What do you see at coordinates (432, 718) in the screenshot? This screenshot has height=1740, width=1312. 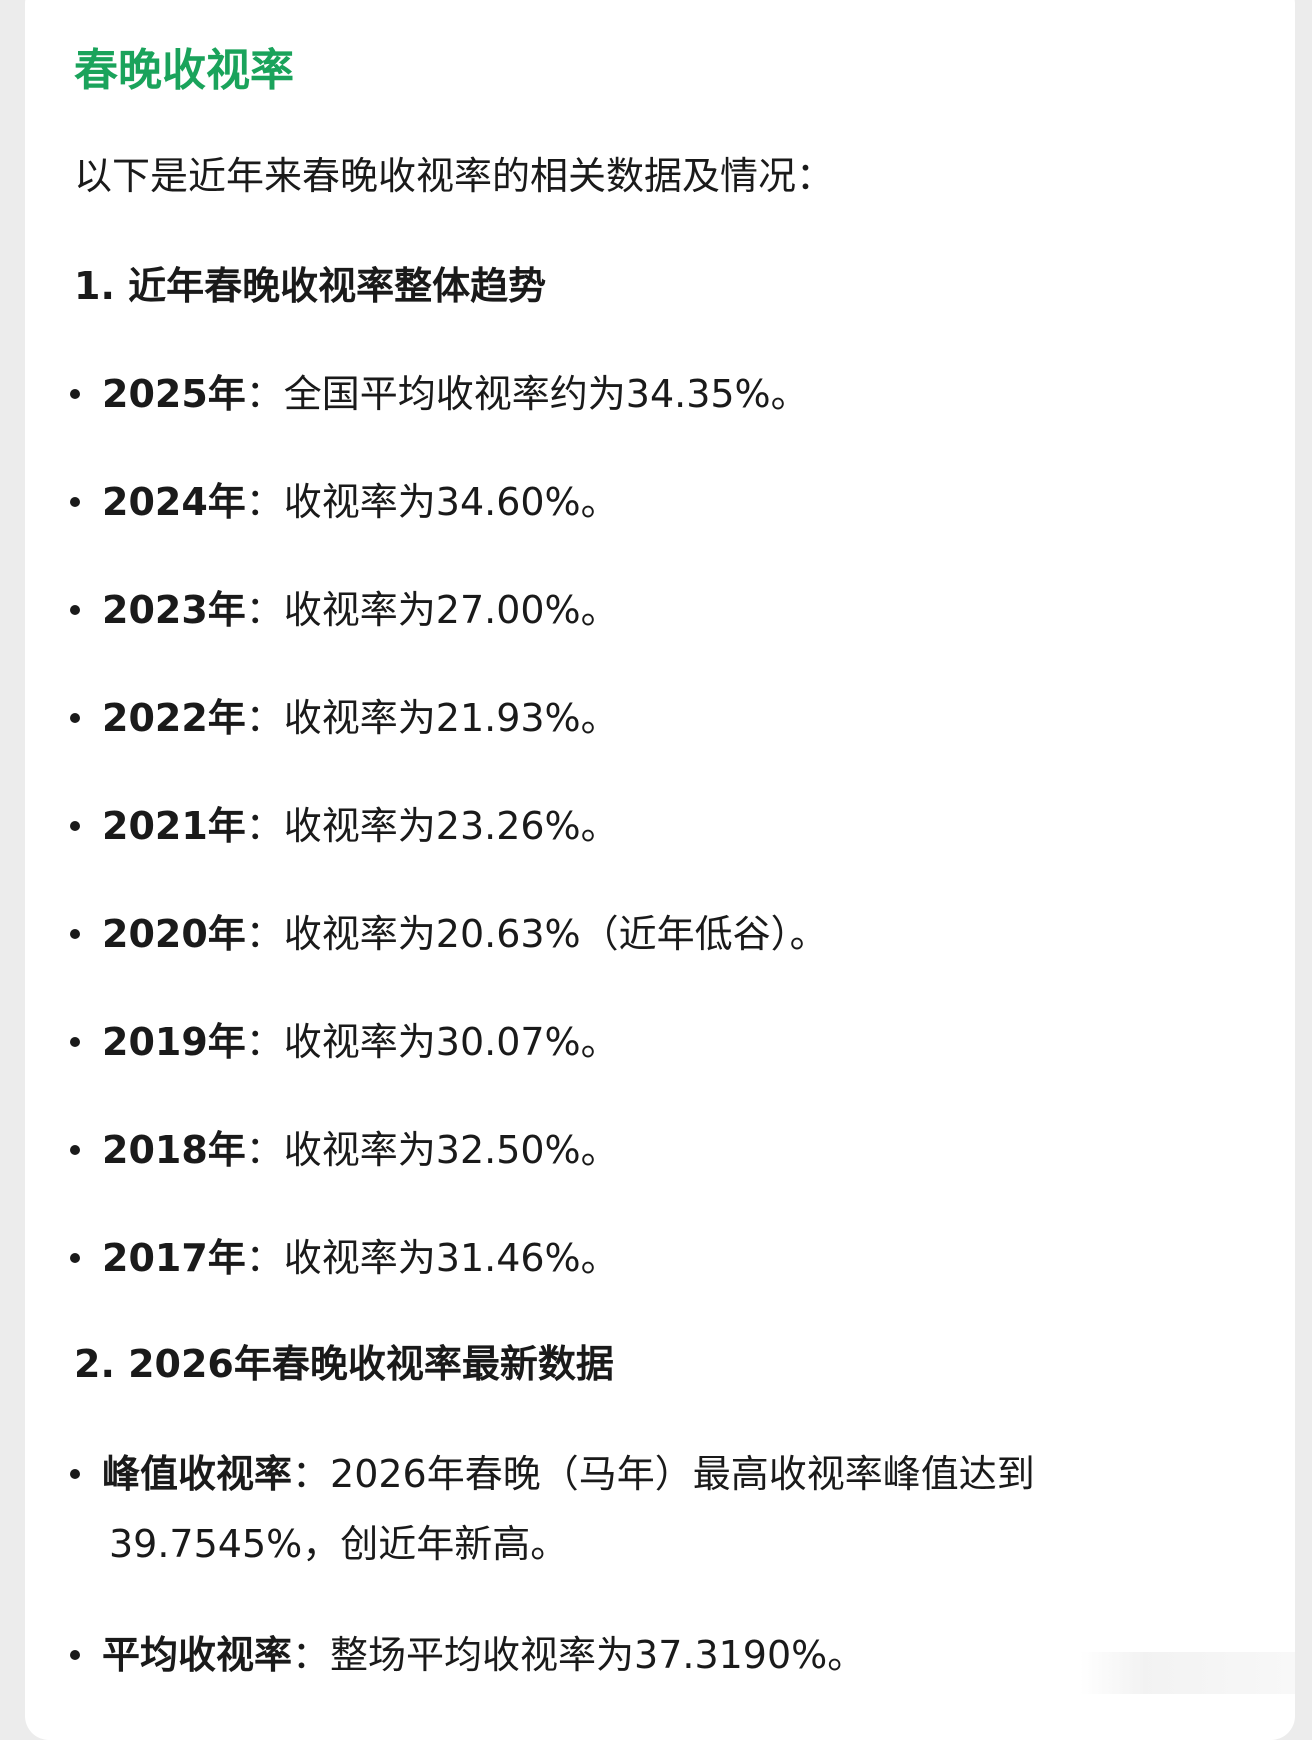 I see `item-text: ：收视率为21.93%。` at bounding box center [432, 718].